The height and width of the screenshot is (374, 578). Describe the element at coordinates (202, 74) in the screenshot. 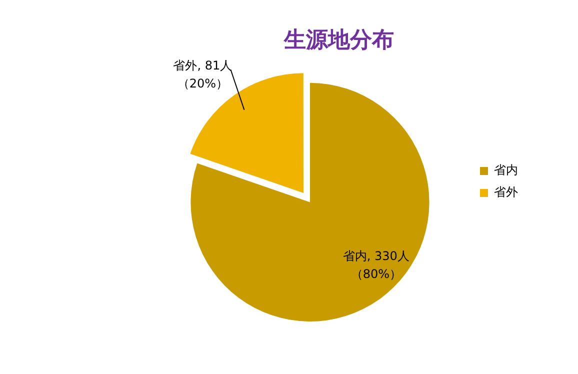

I see `data-label: 省外, 81人（20%）` at that location.